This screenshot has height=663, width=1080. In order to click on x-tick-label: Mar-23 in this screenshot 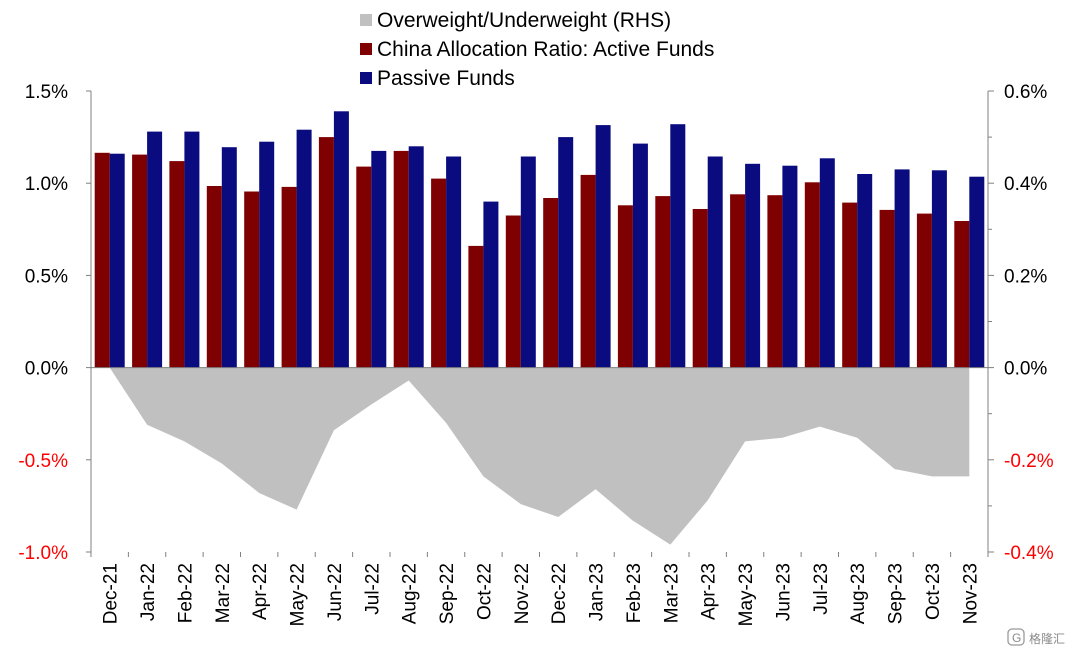, I will do `click(671, 593)`.